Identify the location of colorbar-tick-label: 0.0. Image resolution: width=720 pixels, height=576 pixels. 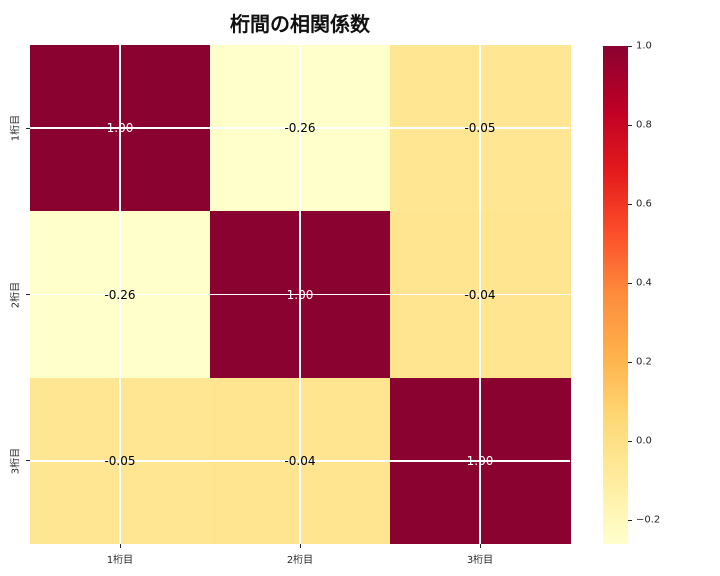
(644, 441).